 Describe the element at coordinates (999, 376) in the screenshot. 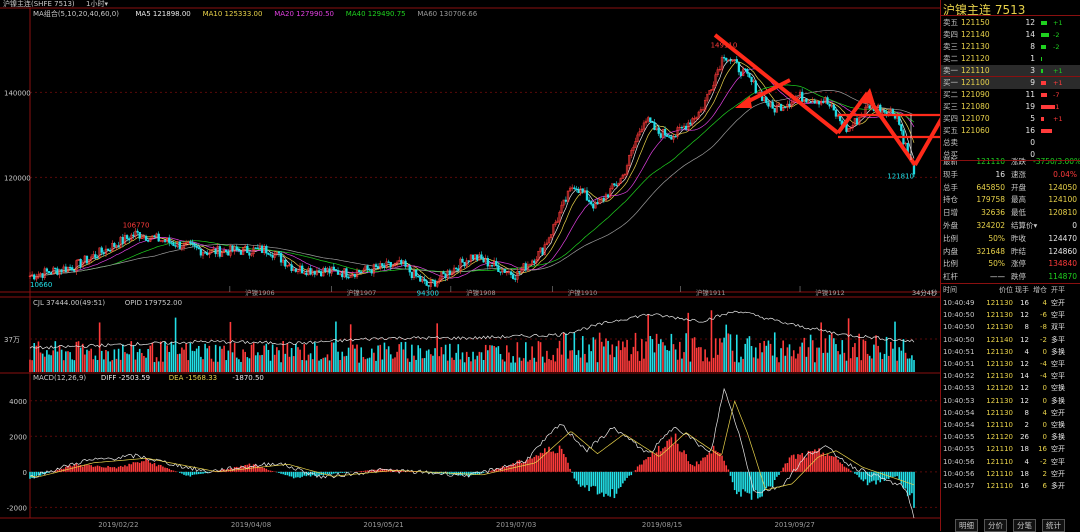

I see `trade-price: 121130` at that location.